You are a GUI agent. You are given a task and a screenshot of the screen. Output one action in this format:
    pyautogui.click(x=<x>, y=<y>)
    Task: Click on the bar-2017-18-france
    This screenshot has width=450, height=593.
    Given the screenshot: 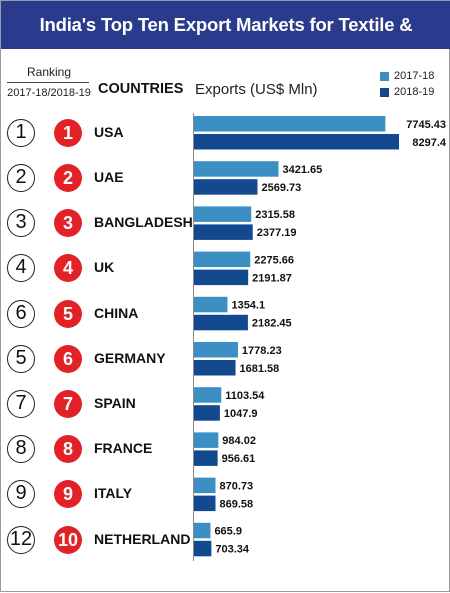 What is the action you would take?
    pyautogui.click(x=206, y=440)
    